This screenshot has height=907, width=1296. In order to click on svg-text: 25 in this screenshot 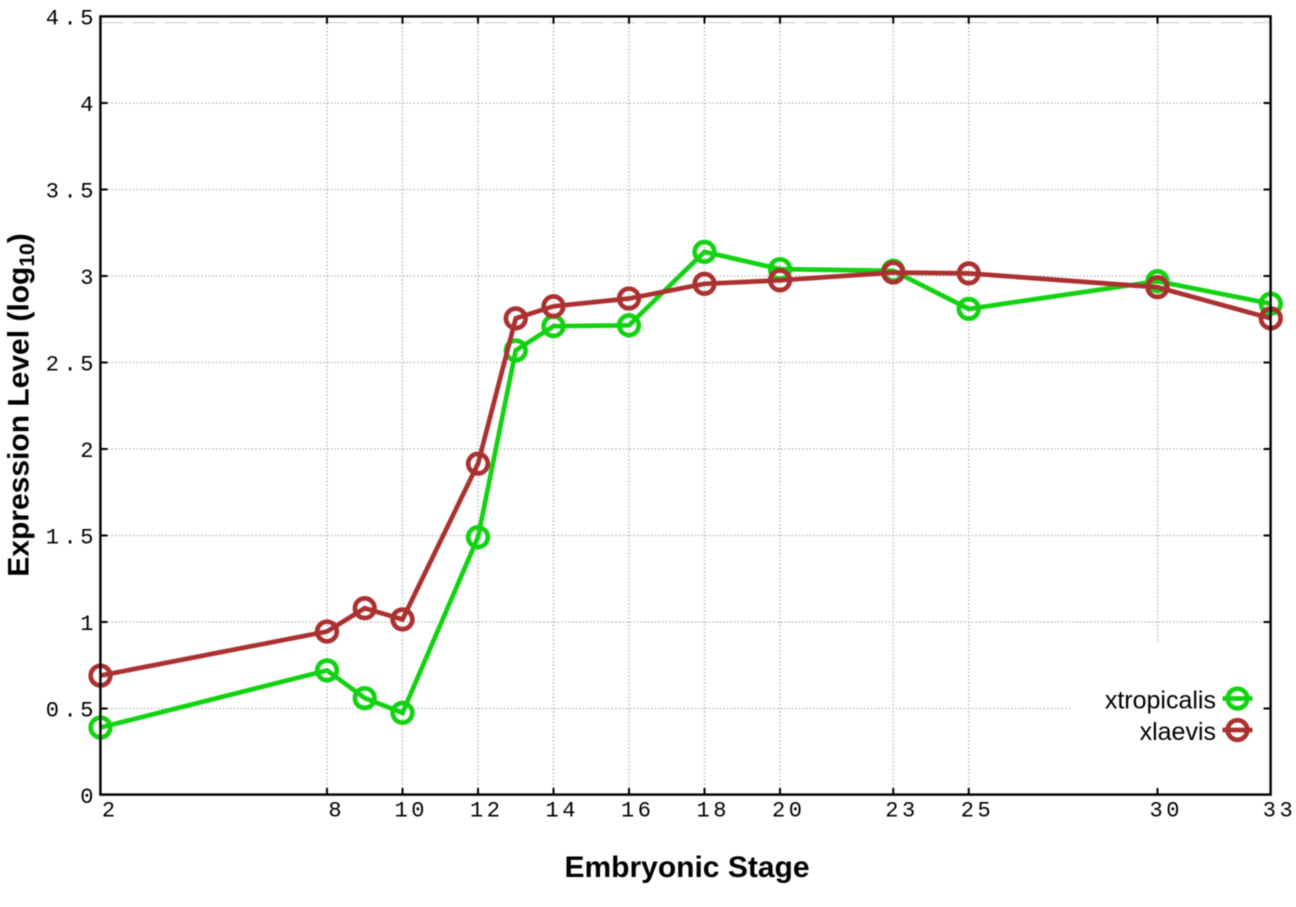, I will do `click(978, 811)`.